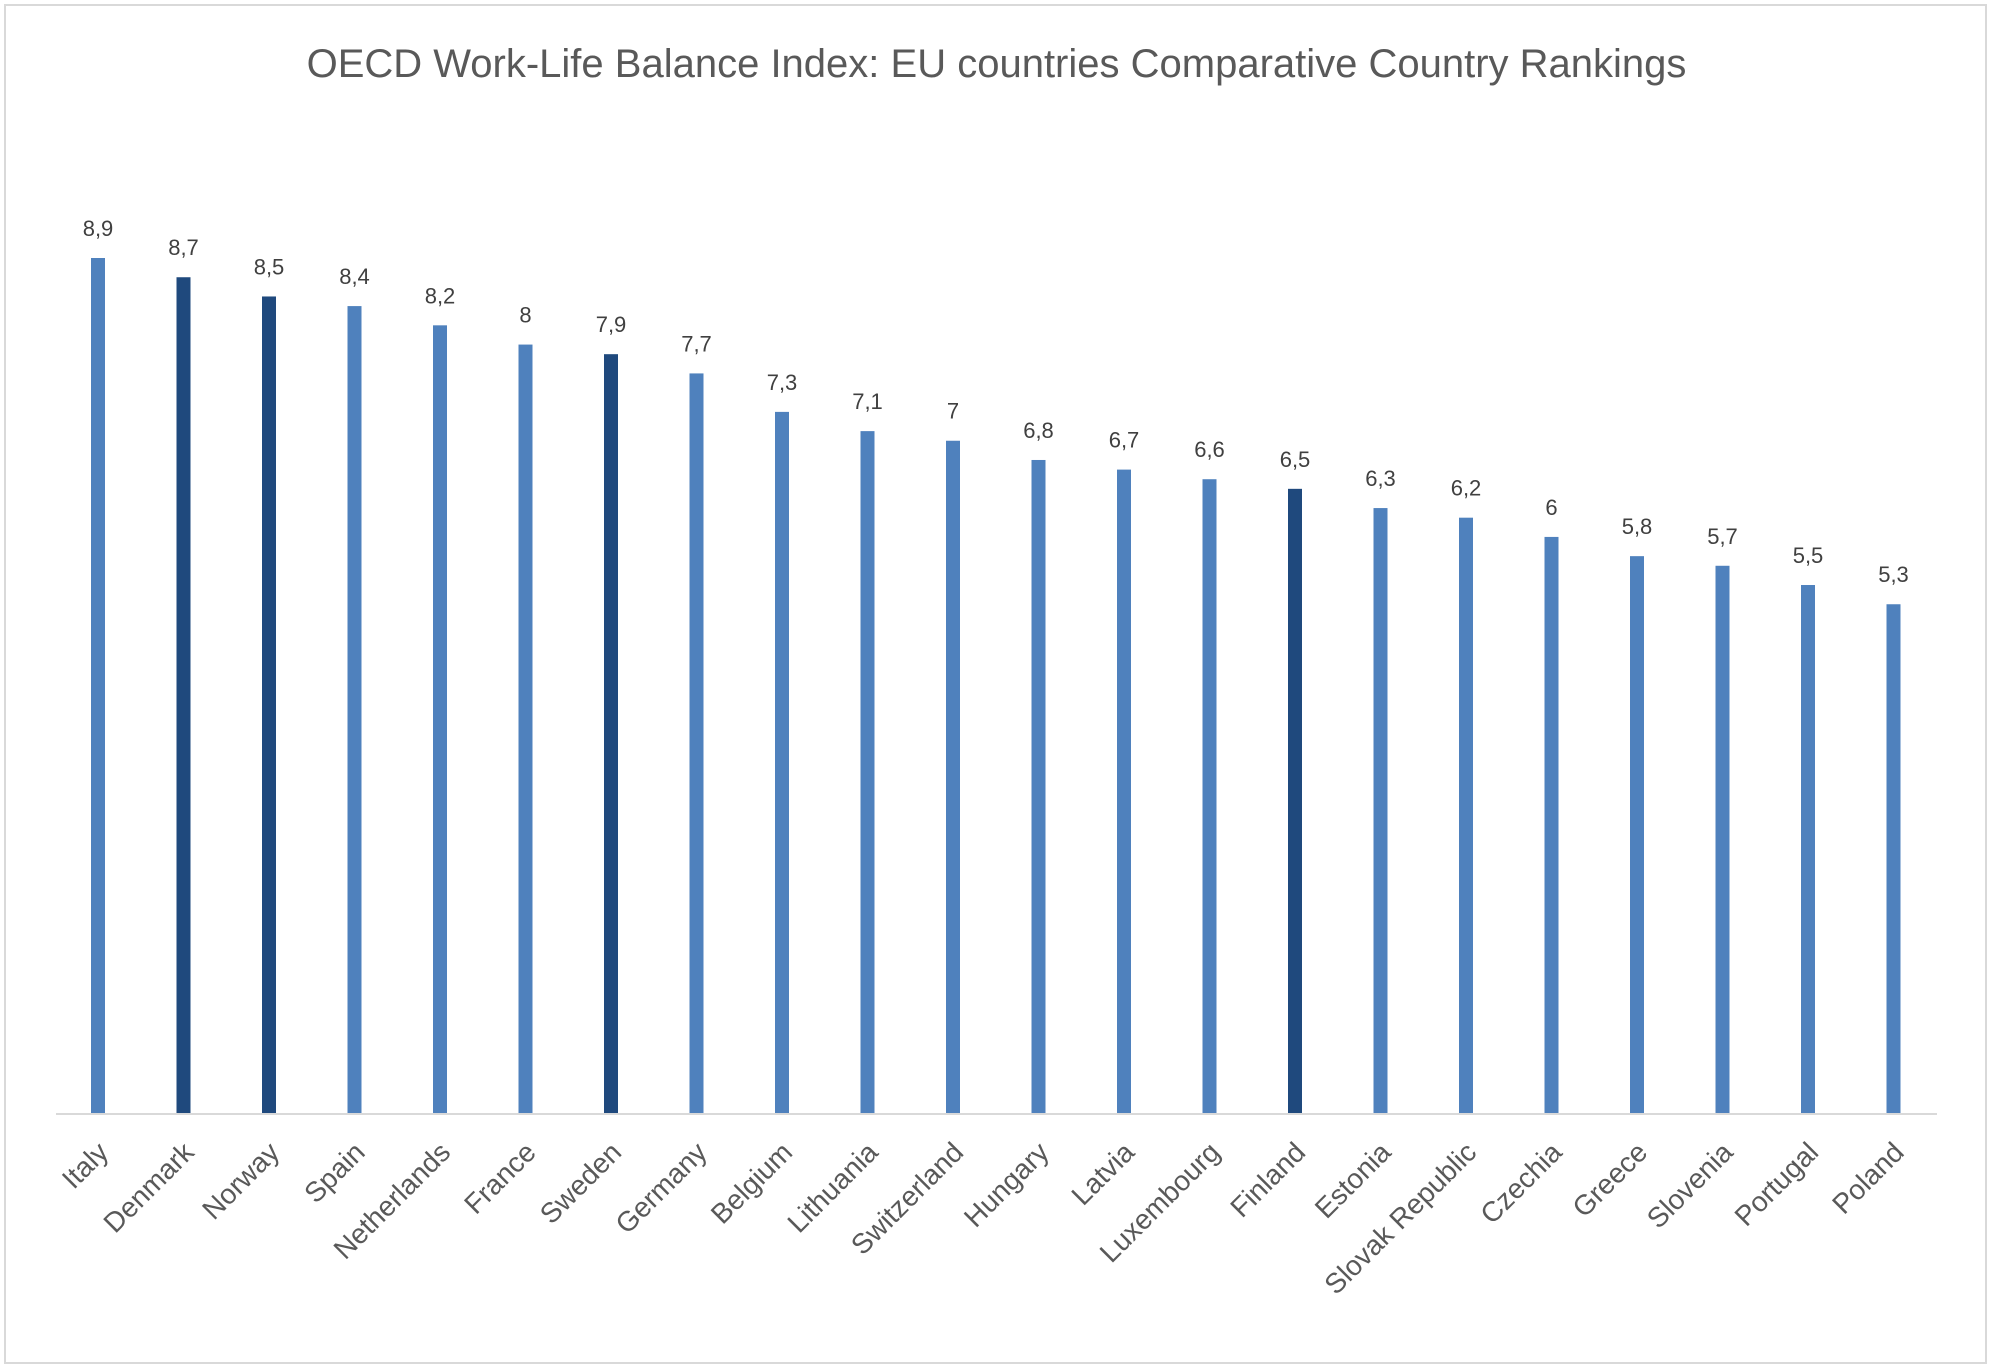  What do you see at coordinates (1295, 801) in the screenshot?
I see `bar-finland` at bounding box center [1295, 801].